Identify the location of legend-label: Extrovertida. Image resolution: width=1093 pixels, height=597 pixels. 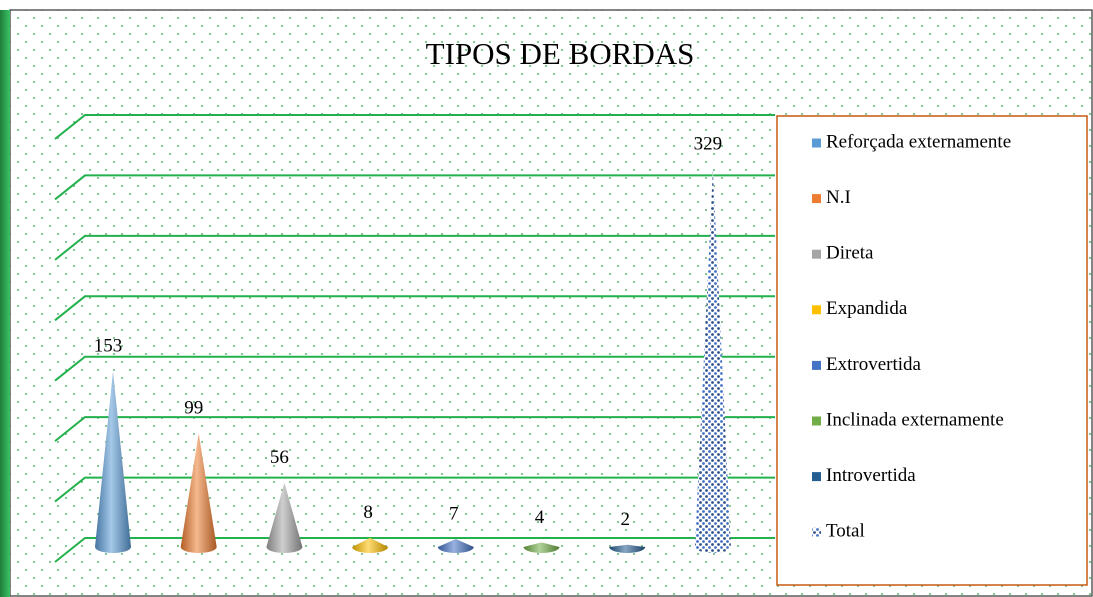
(874, 364).